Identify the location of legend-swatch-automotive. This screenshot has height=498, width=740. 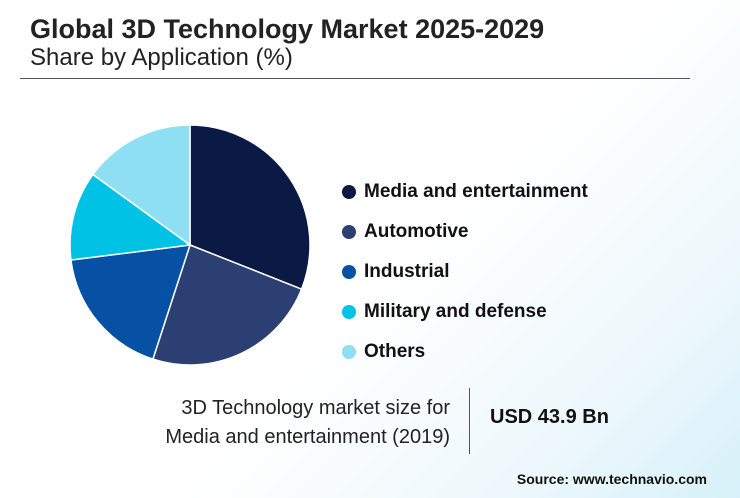
(349, 232).